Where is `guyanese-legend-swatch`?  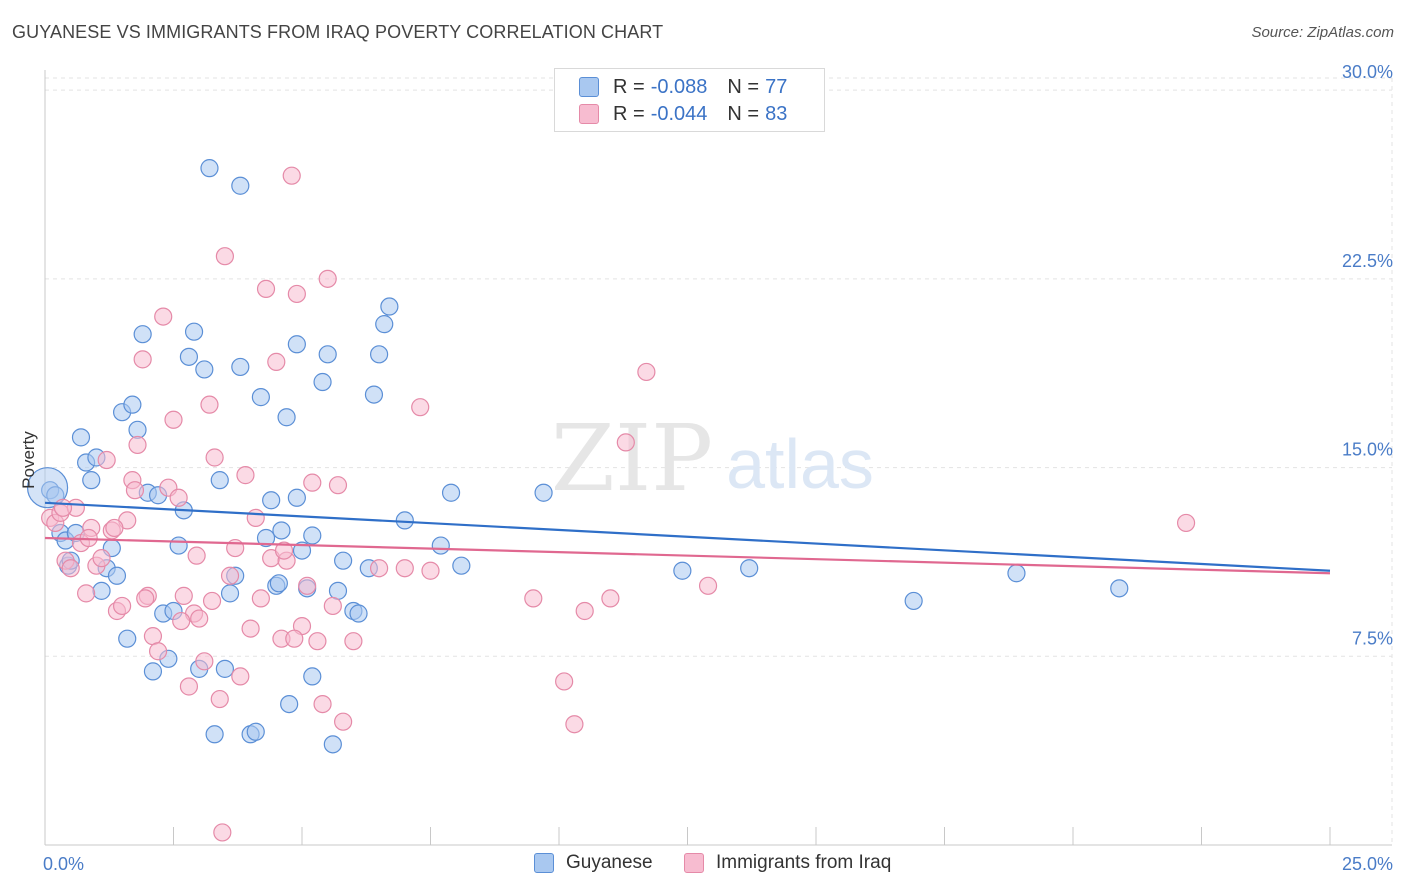
guyanese-legend-swatch is located at coordinates (544, 863).